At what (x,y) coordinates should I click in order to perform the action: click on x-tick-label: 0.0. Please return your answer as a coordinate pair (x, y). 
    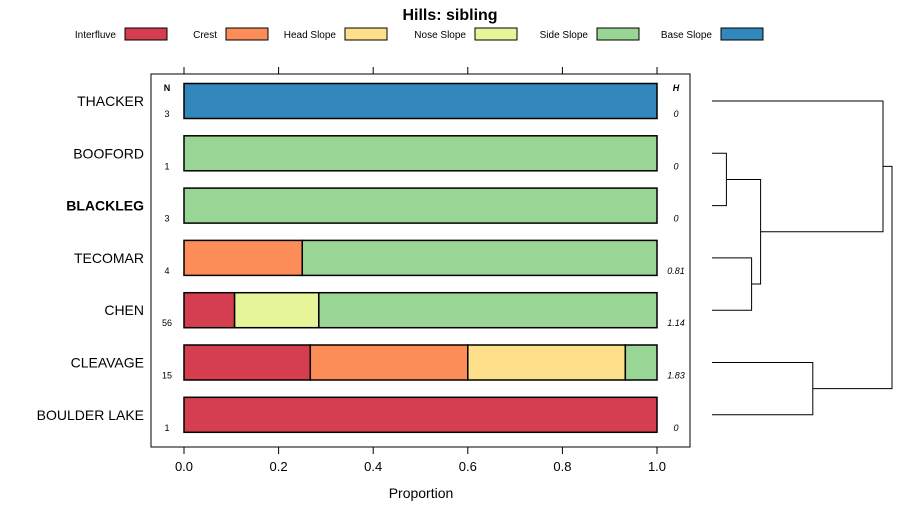
    Looking at the image, I should click on (184, 466).